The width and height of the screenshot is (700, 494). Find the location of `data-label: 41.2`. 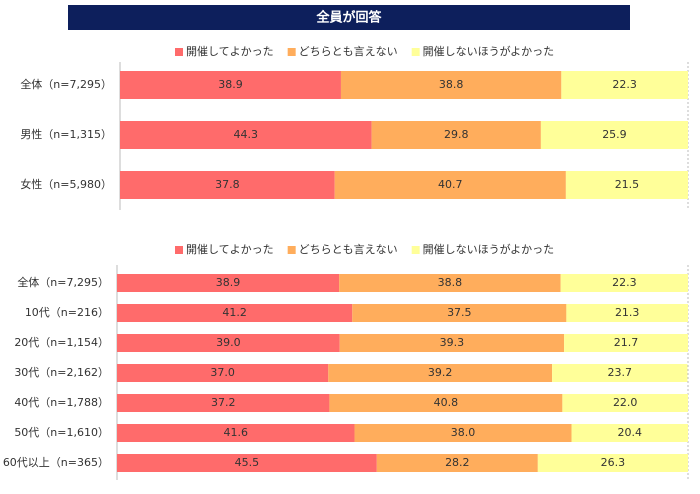

data-label: 41.2 is located at coordinates (234, 312).